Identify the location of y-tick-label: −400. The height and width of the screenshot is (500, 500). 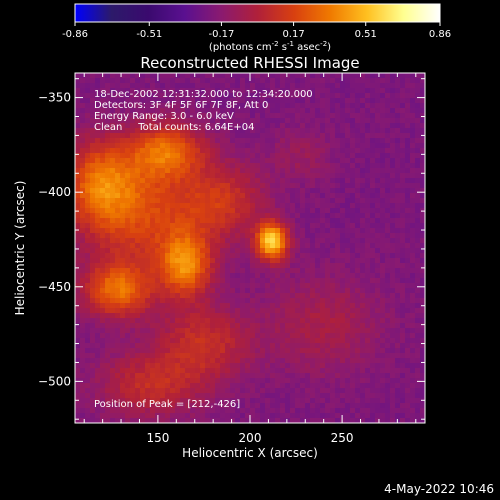
(54, 192).